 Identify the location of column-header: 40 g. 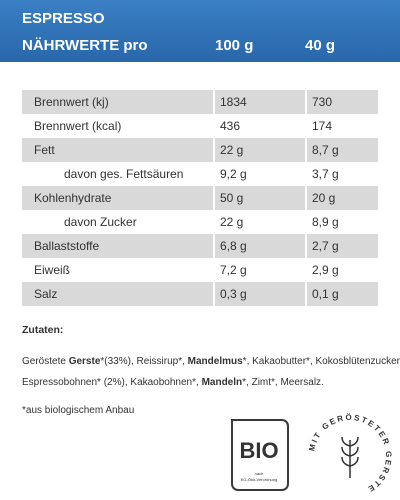
(320, 45).